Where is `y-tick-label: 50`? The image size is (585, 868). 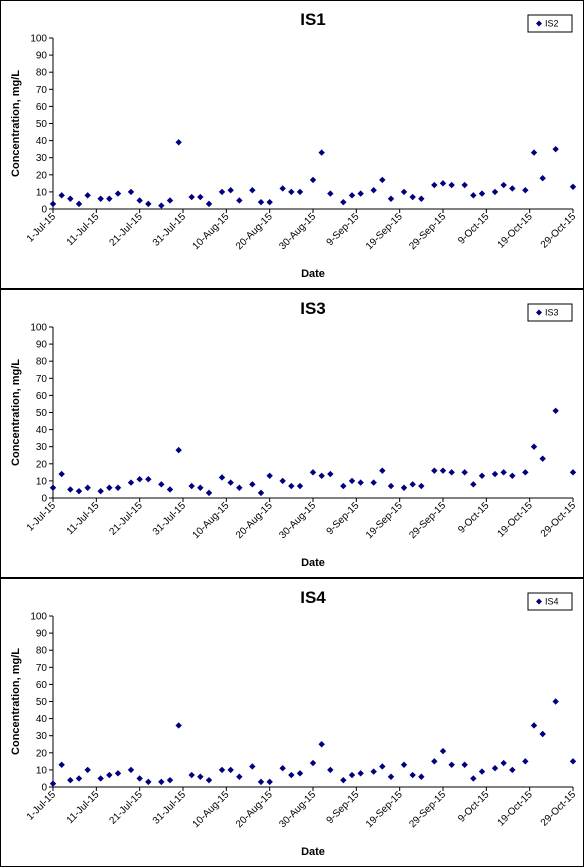
y-tick-label: 50 is located at coordinates (42, 124).